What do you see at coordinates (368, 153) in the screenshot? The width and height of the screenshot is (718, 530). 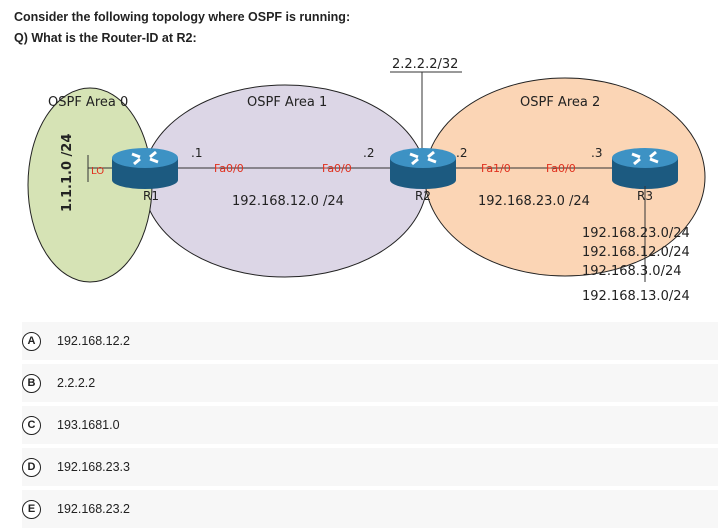 I see `r2-left-host-id: .2` at bounding box center [368, 153].